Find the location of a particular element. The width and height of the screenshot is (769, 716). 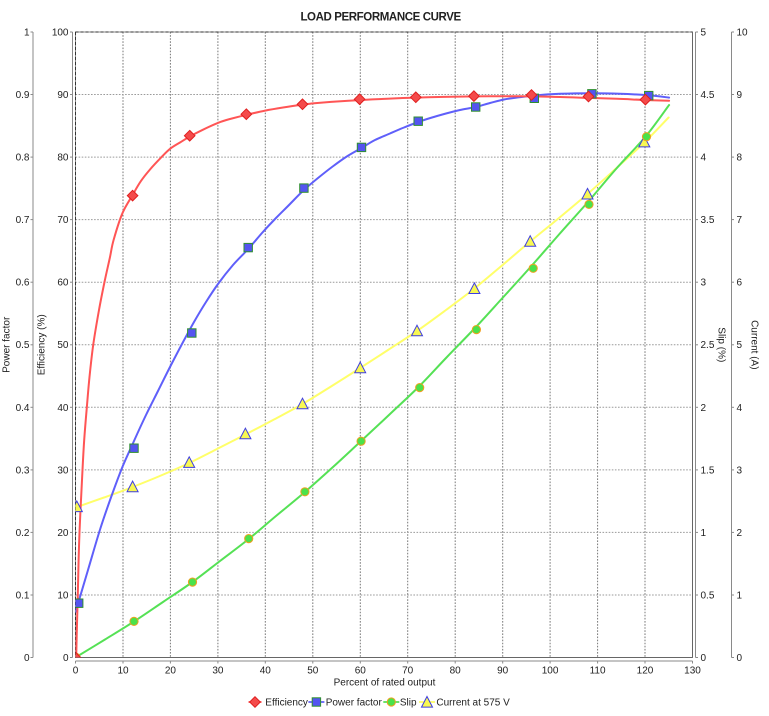

svg-text: Percent of rated output is located at coordinates (385, 683).